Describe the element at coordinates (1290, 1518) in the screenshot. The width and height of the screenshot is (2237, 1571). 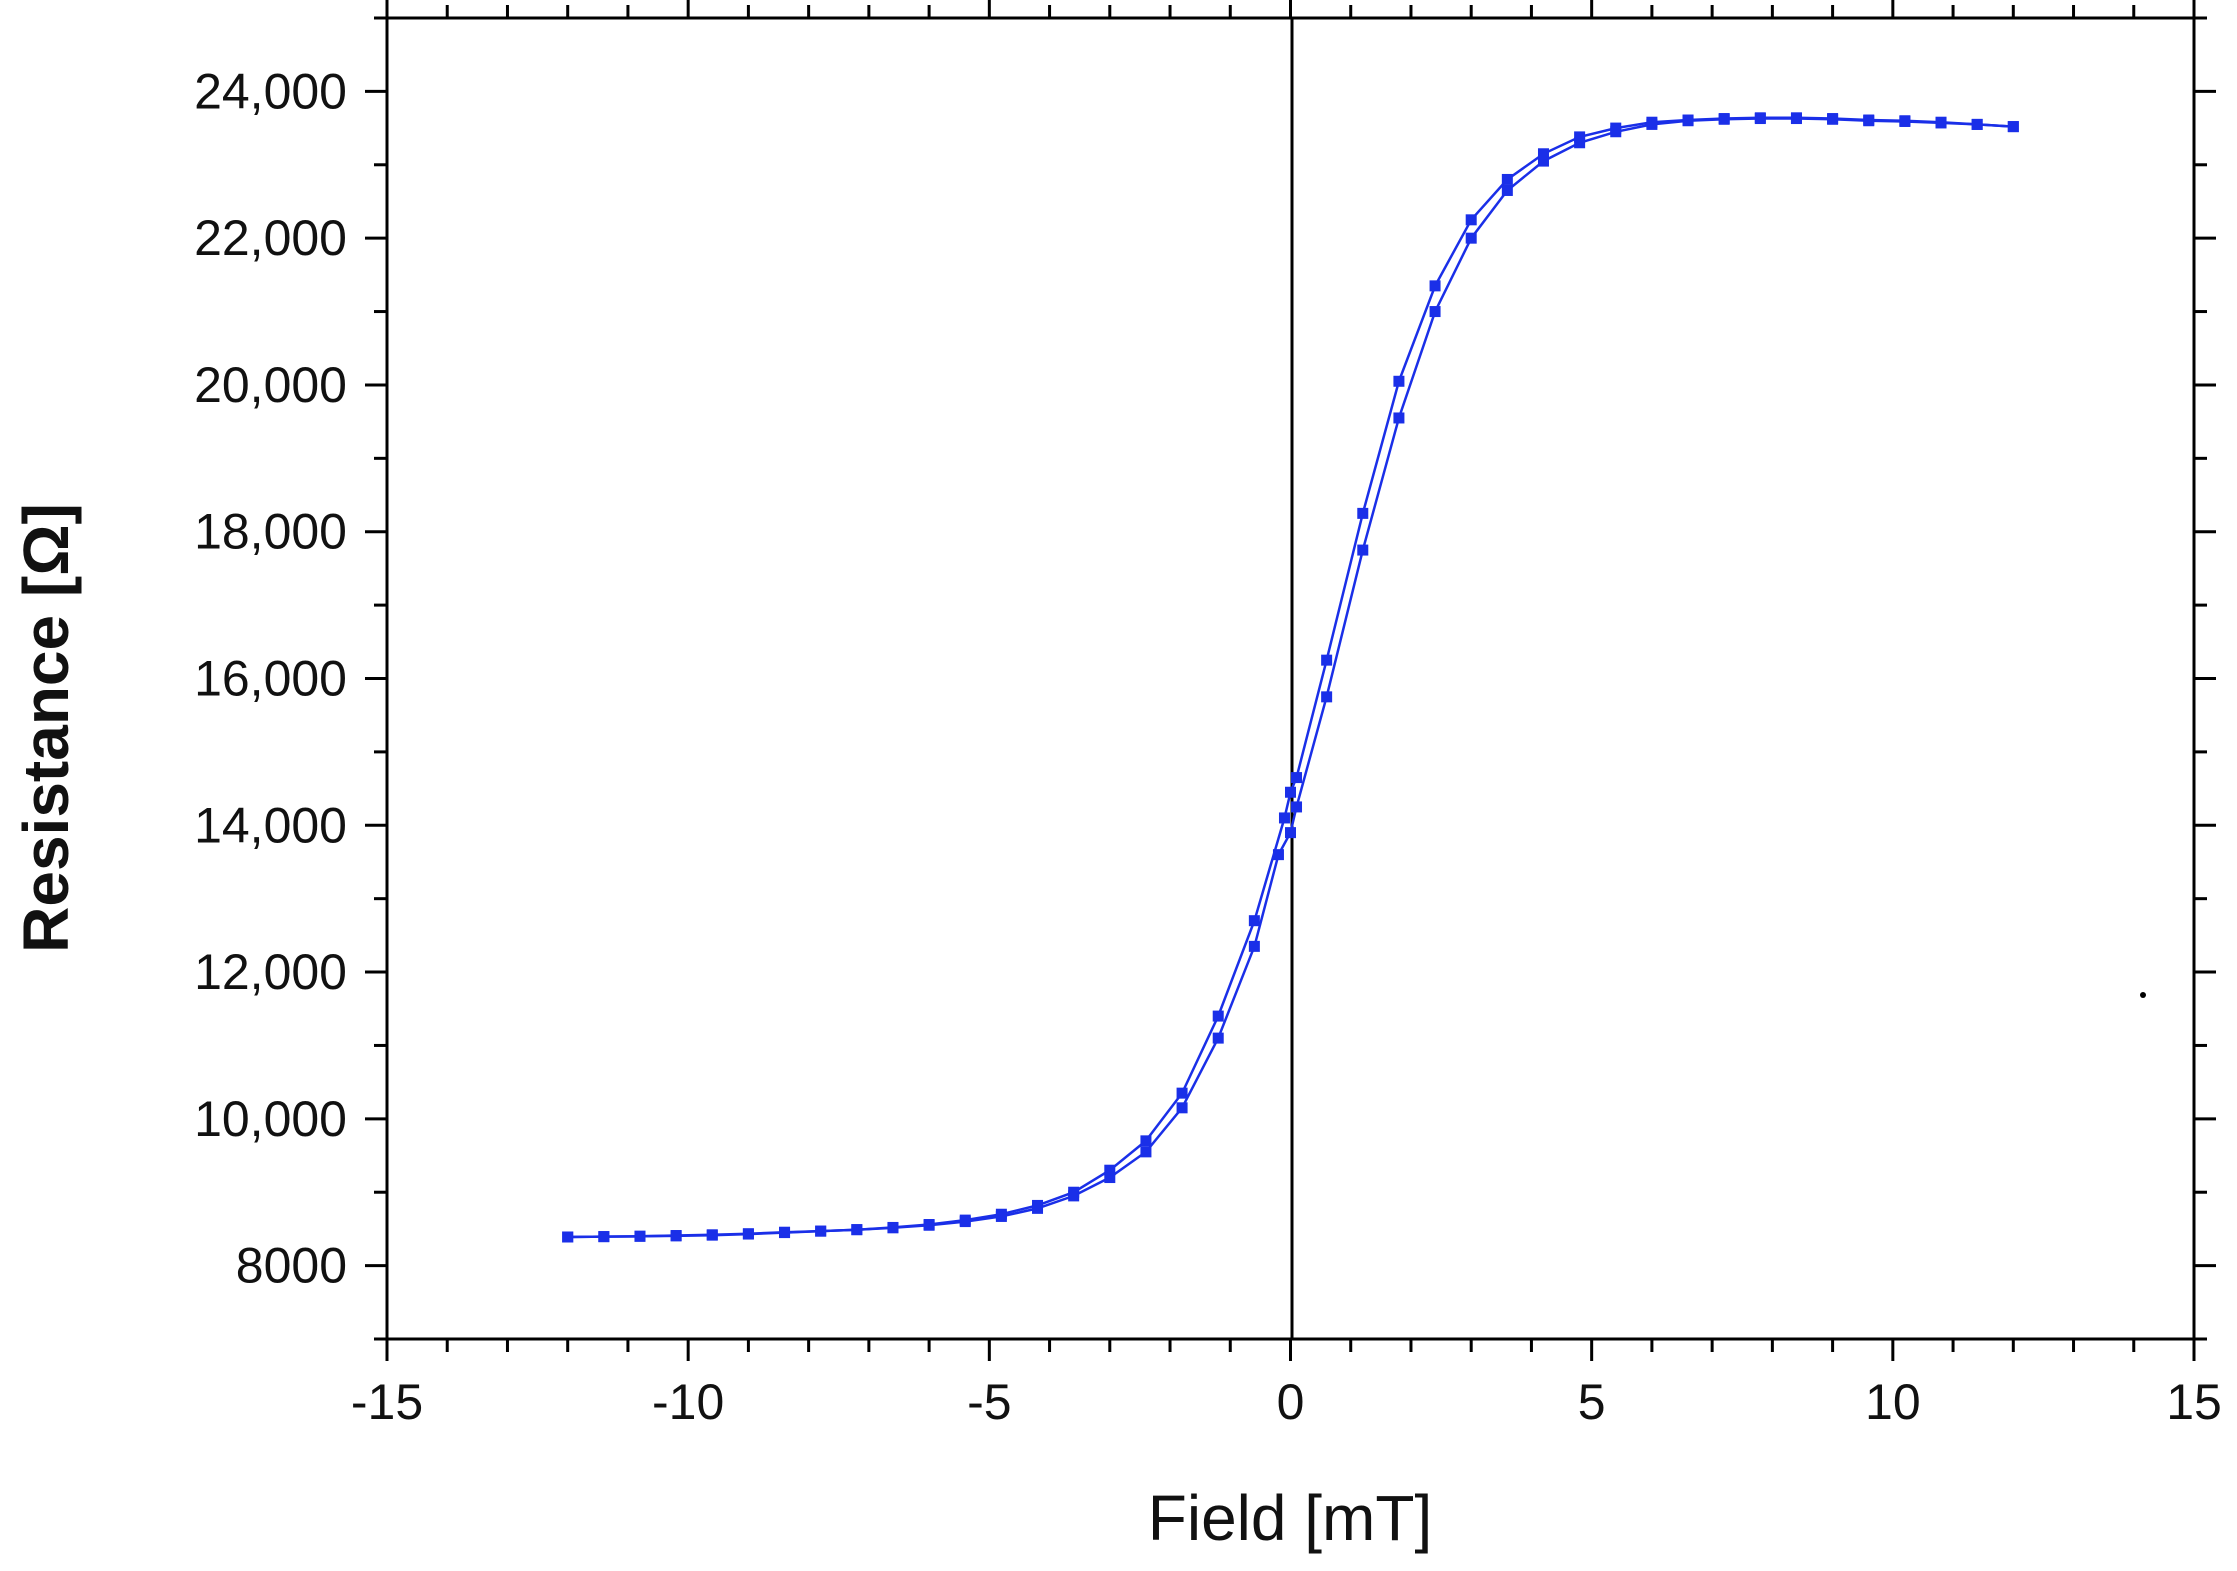
I see `x-axis-title: Field [mT]` at that location.